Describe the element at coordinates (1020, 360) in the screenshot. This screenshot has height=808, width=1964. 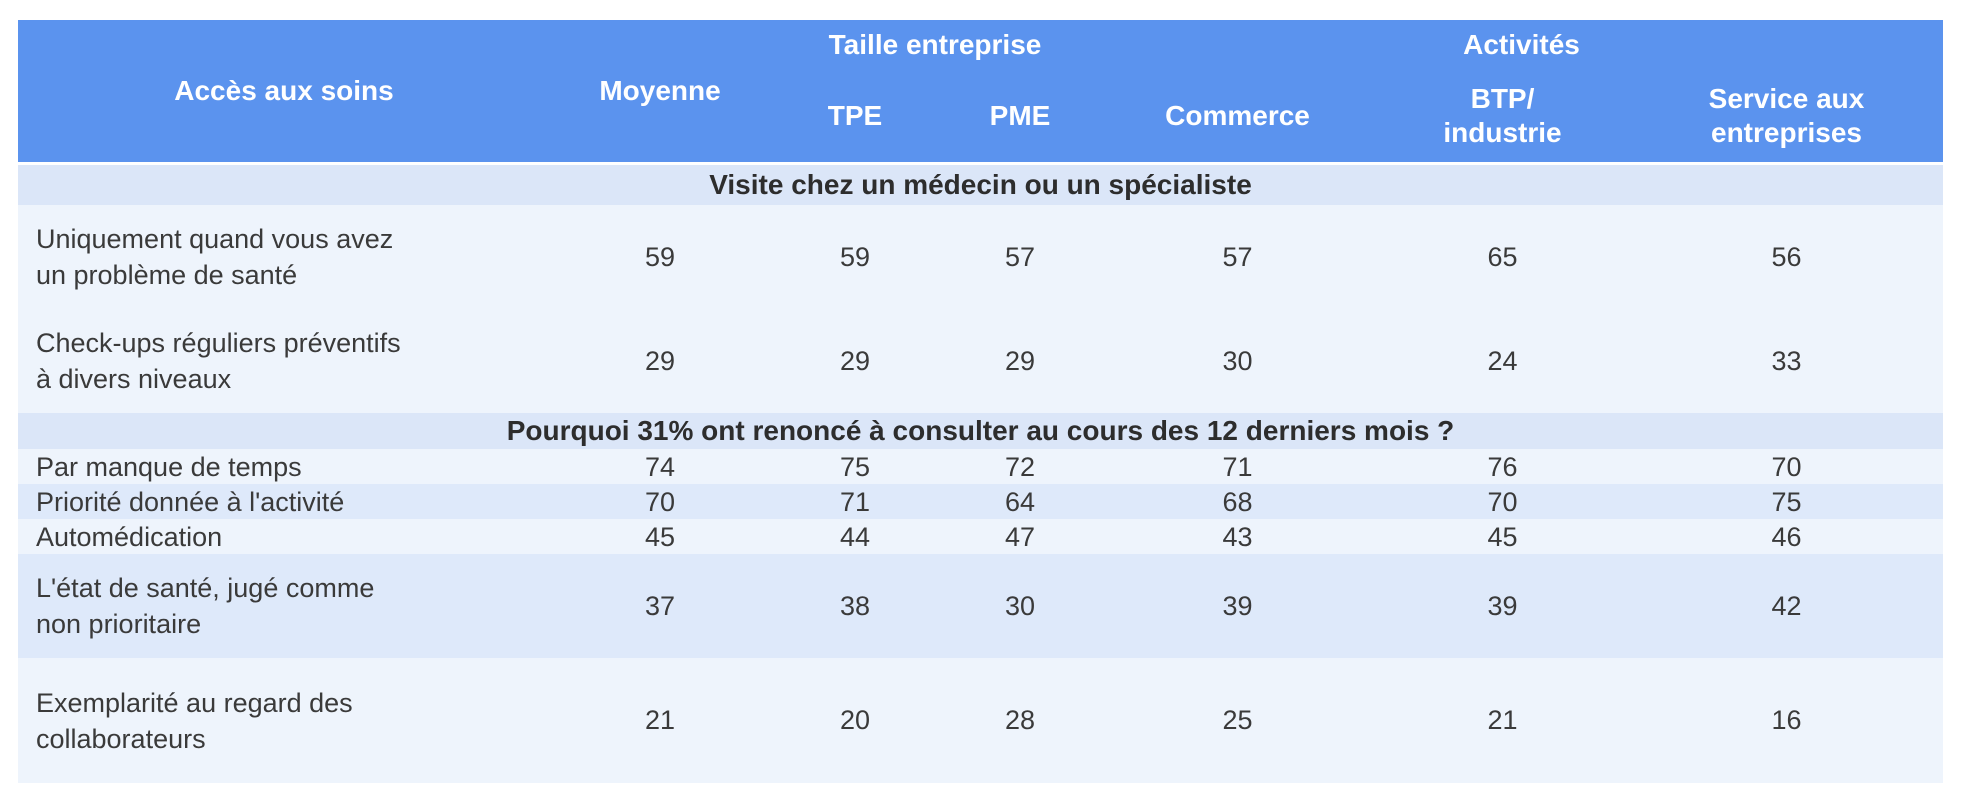
I see `cell-pme: 29` at that location.